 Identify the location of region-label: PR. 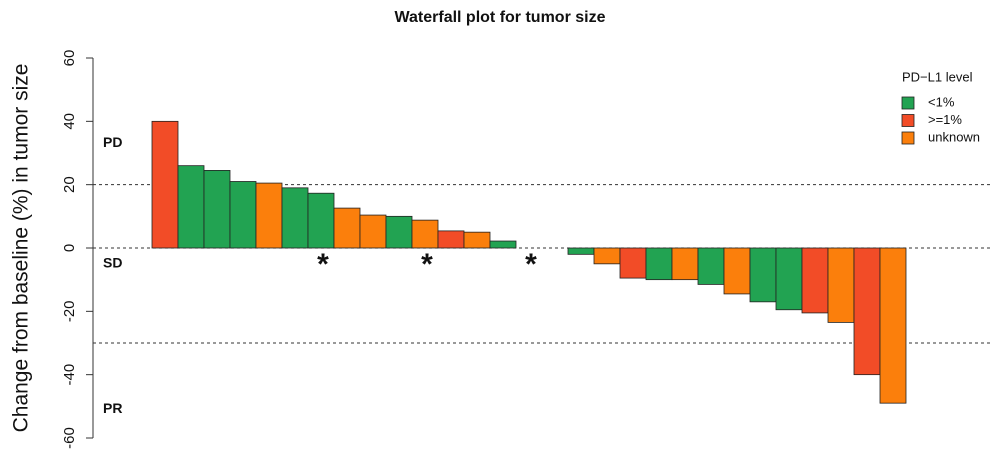
(112, 408).